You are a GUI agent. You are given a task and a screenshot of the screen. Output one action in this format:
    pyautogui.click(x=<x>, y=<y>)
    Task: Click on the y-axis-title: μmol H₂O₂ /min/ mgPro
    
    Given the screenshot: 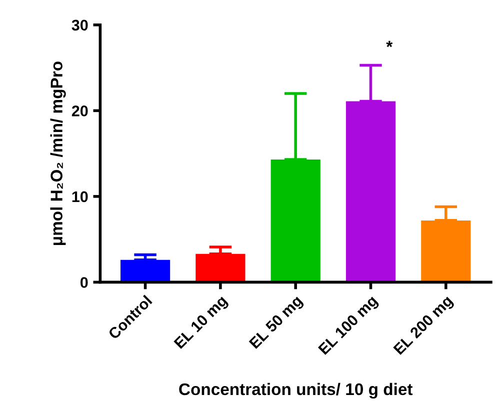 What is the action you would take?
    pyautogui.click(x=58, y=153)
    